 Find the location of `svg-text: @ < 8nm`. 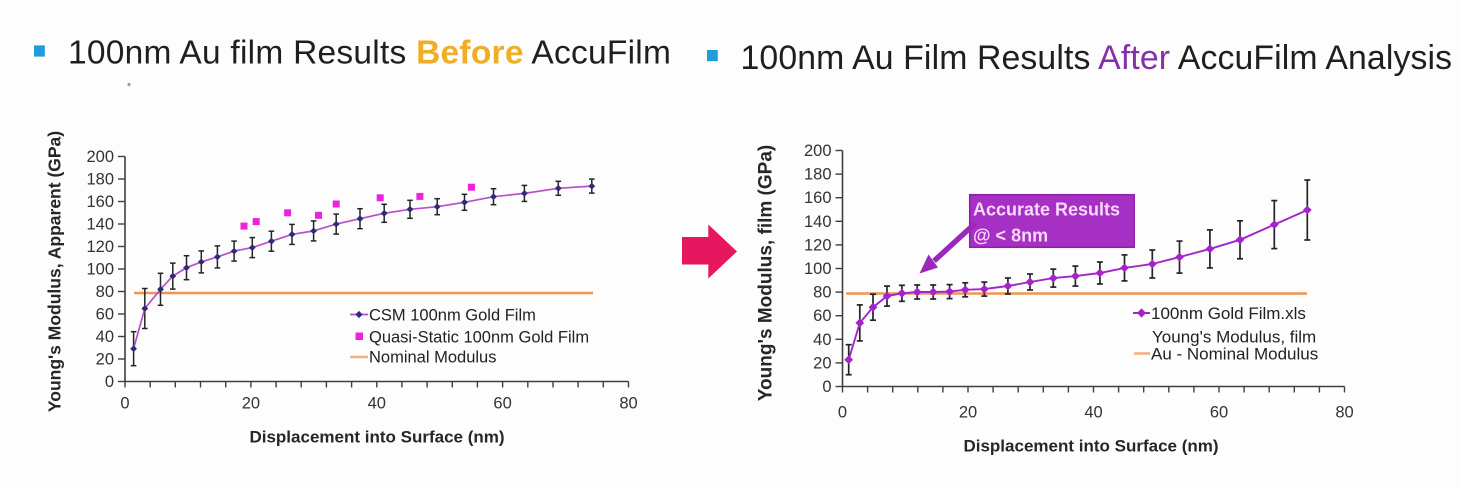

svg-text: @ < 8nm is located at coordinates (1010, 236).